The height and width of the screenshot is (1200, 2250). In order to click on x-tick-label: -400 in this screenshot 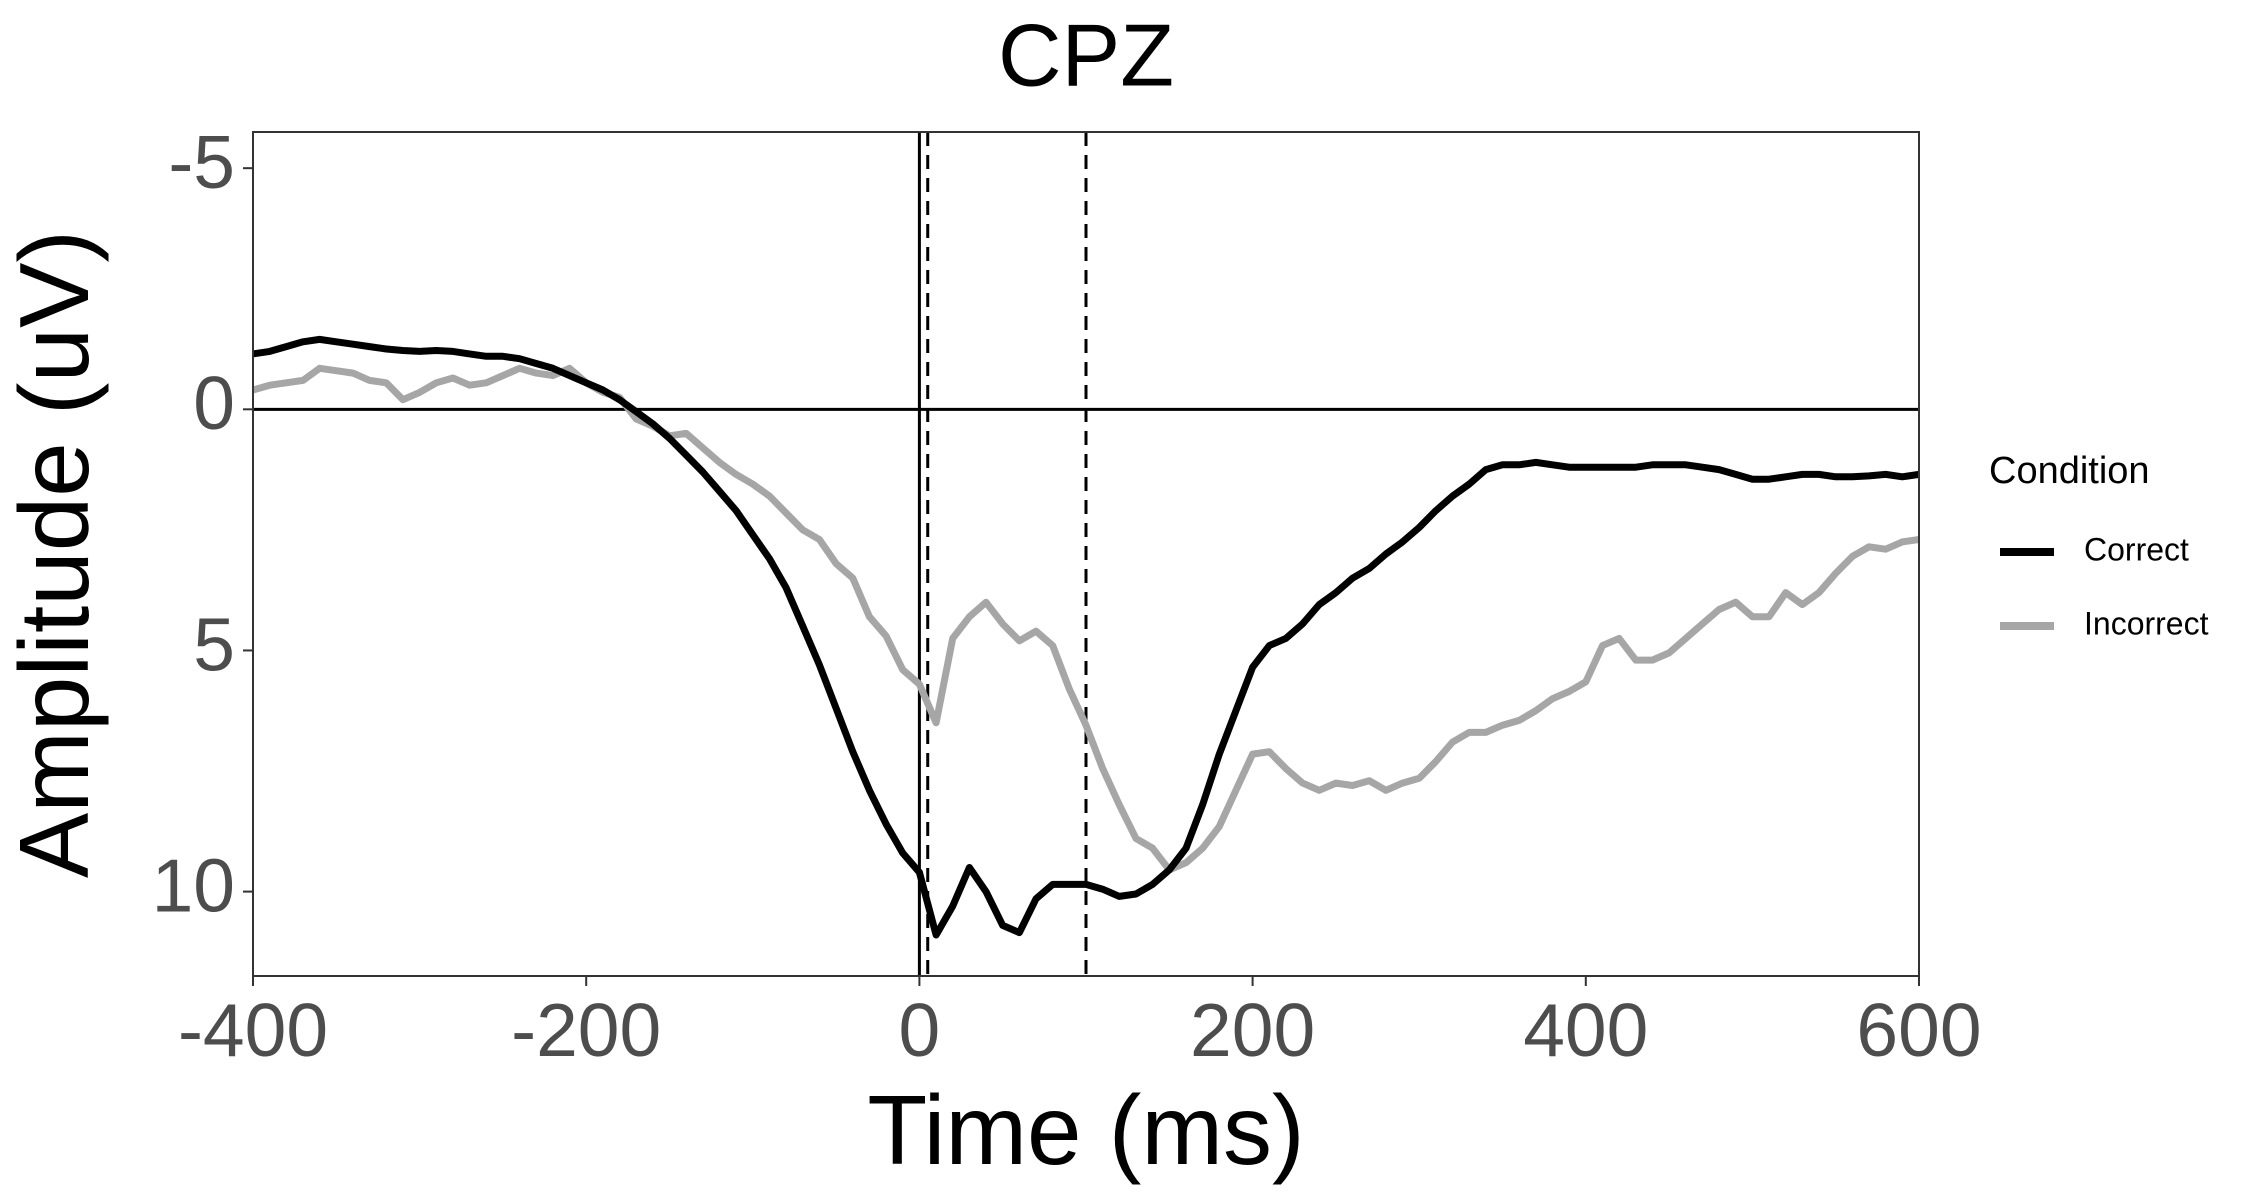, I will do `click(253, 1030)`.